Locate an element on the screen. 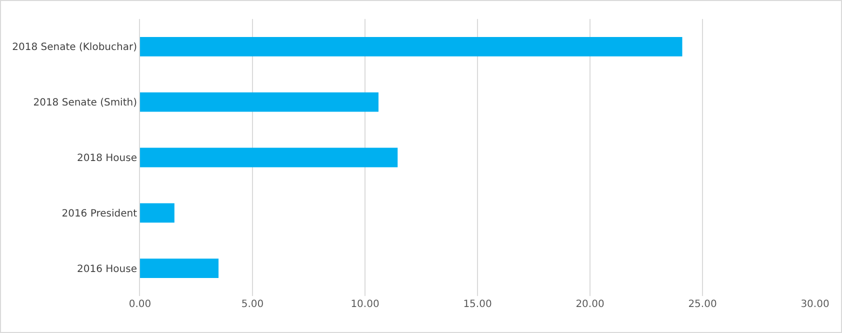  x-tick-label: 30.00 is located at coordinates (815, 304).